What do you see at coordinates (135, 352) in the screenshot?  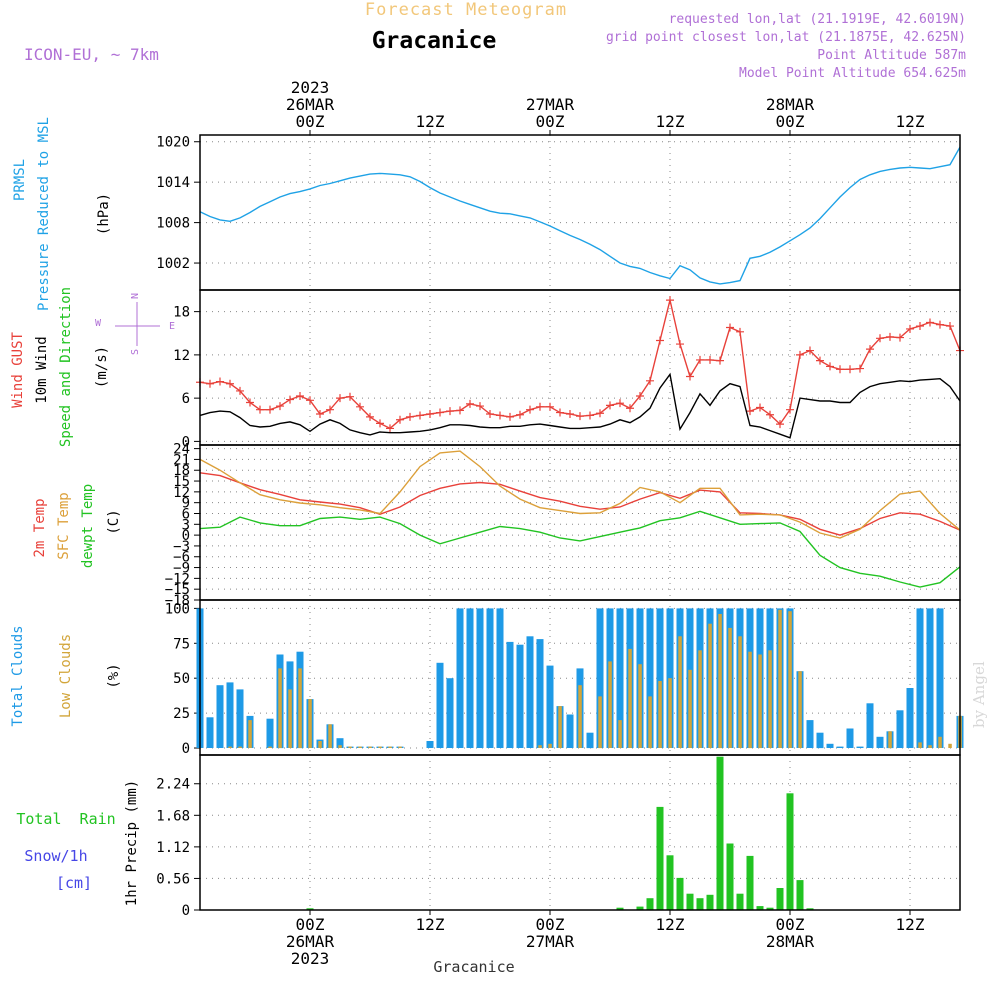 I see `compass-s: S` at bounding box center [135, 352].